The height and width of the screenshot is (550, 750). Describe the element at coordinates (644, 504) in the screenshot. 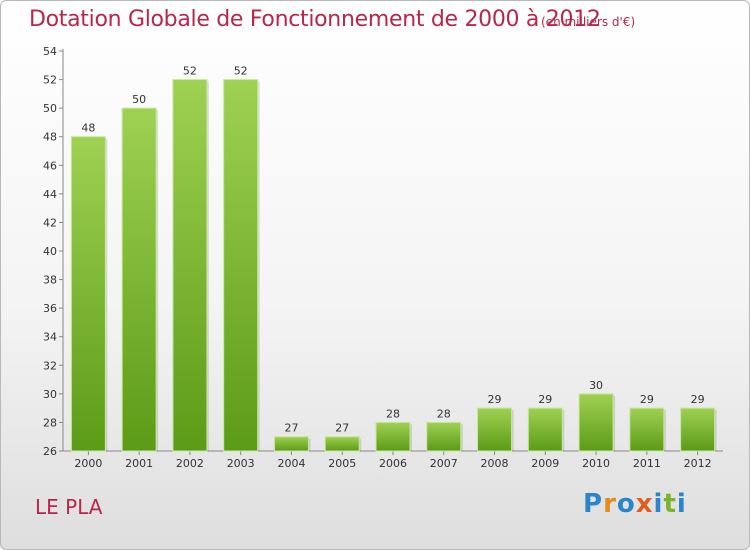

I see `logo-letter: x` at that location.